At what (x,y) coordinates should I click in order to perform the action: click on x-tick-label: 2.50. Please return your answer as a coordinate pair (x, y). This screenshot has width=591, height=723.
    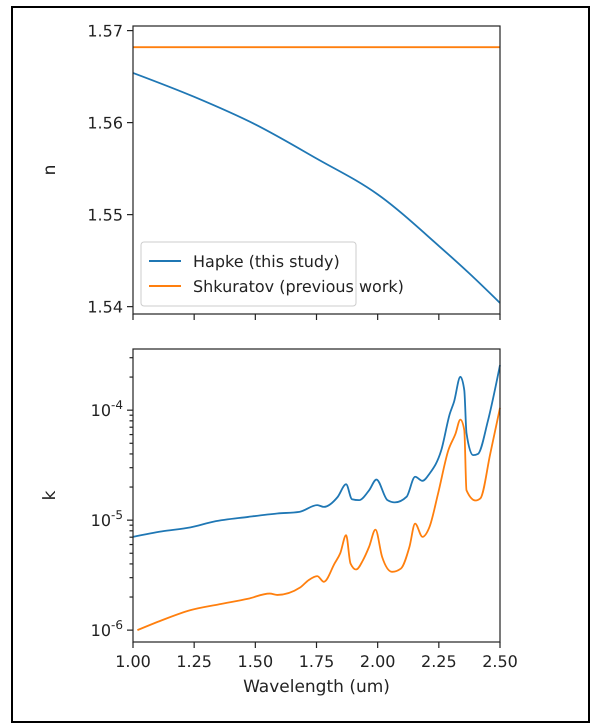
    Looking at the image, I should click on (500, 661).